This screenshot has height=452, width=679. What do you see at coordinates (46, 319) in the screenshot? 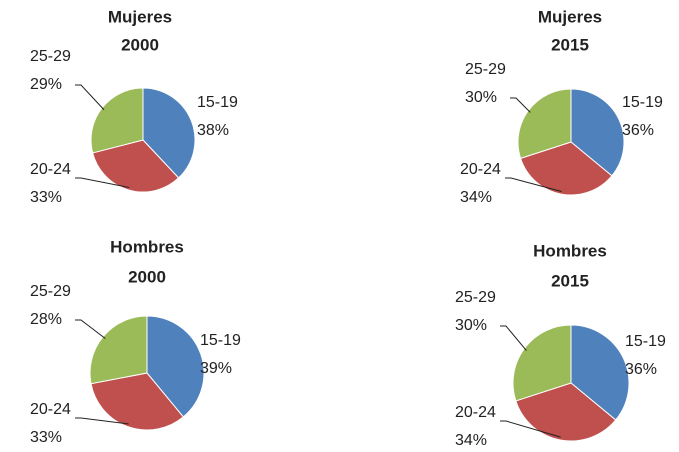
I see `value-label: 28%` at bounding box center [46, 319].